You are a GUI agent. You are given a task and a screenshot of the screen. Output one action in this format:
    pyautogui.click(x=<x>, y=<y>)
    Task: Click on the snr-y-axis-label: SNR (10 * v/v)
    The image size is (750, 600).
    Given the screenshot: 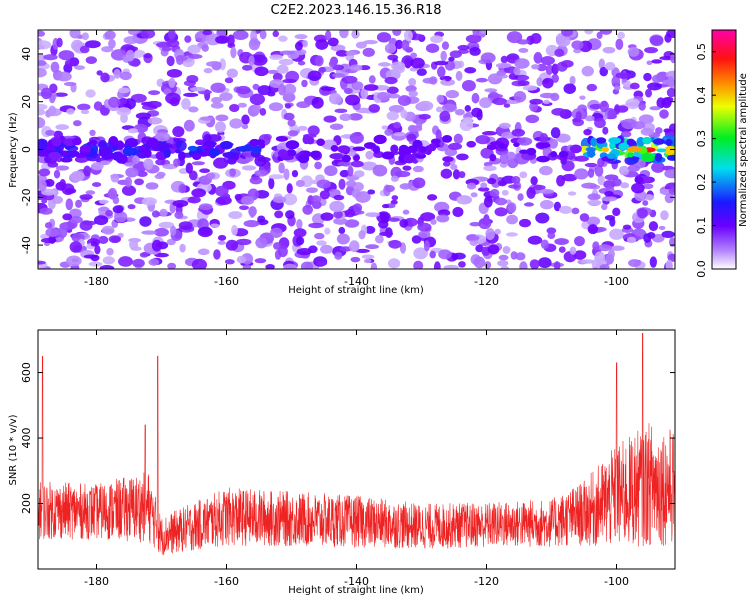 What is the action you would take?
    pyautogui.click(x=13, y=449)
    